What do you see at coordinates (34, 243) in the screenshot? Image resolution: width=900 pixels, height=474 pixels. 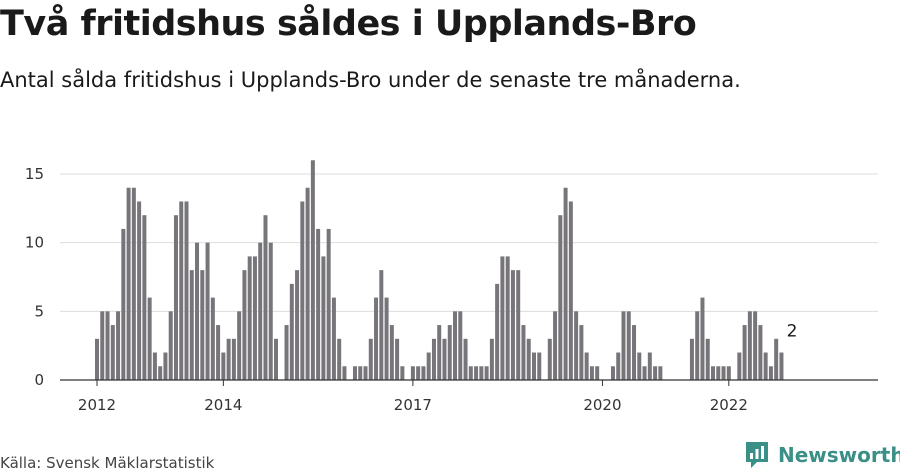 I see `y-tick-label: 10` at bounding box center [34, 243].